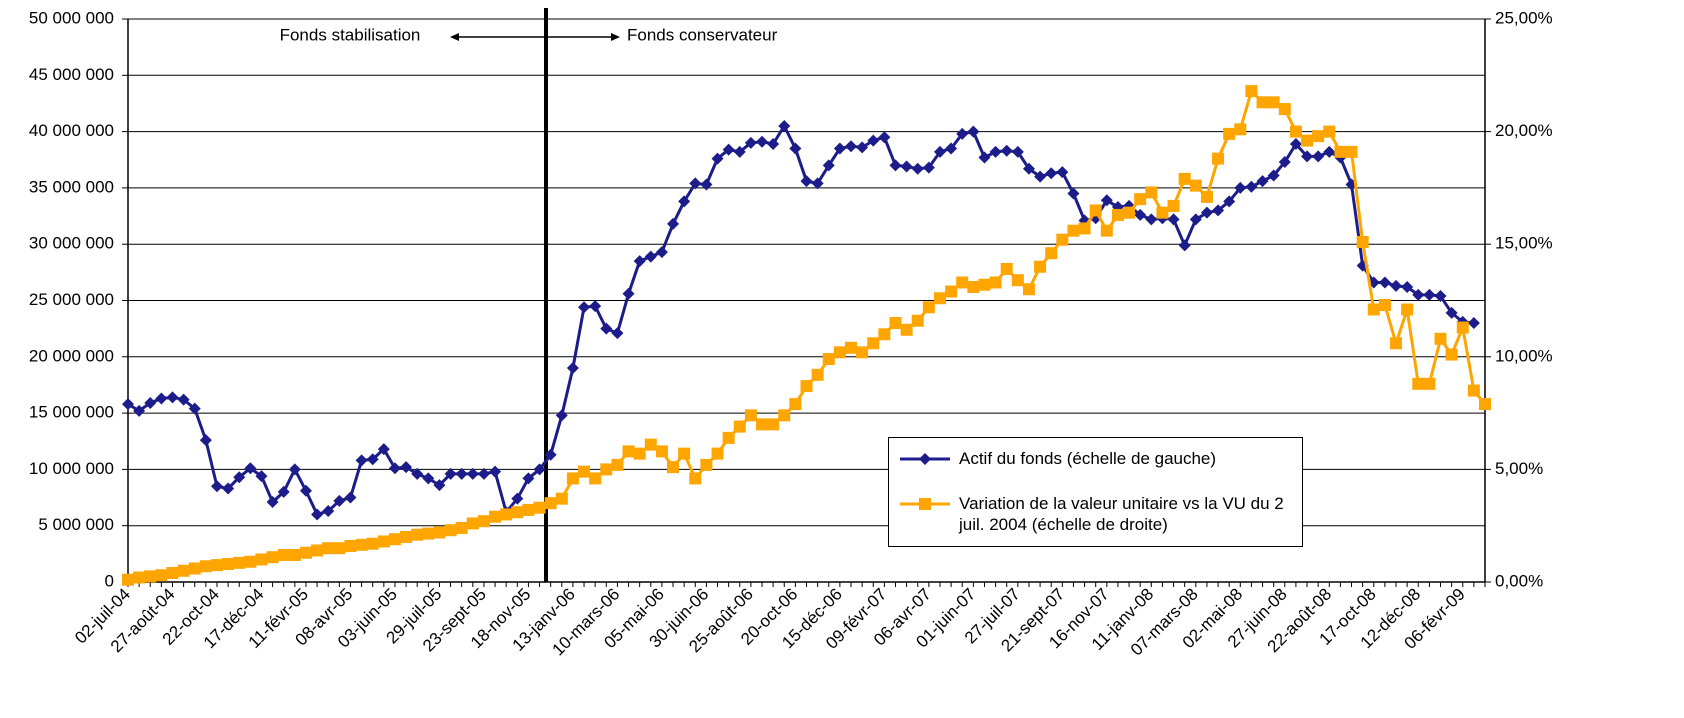  Describe the element at coordinates (1088, 458) in the screenshot. I see `legend-label: Actif du fonds (échelle de gauche)` at that location.